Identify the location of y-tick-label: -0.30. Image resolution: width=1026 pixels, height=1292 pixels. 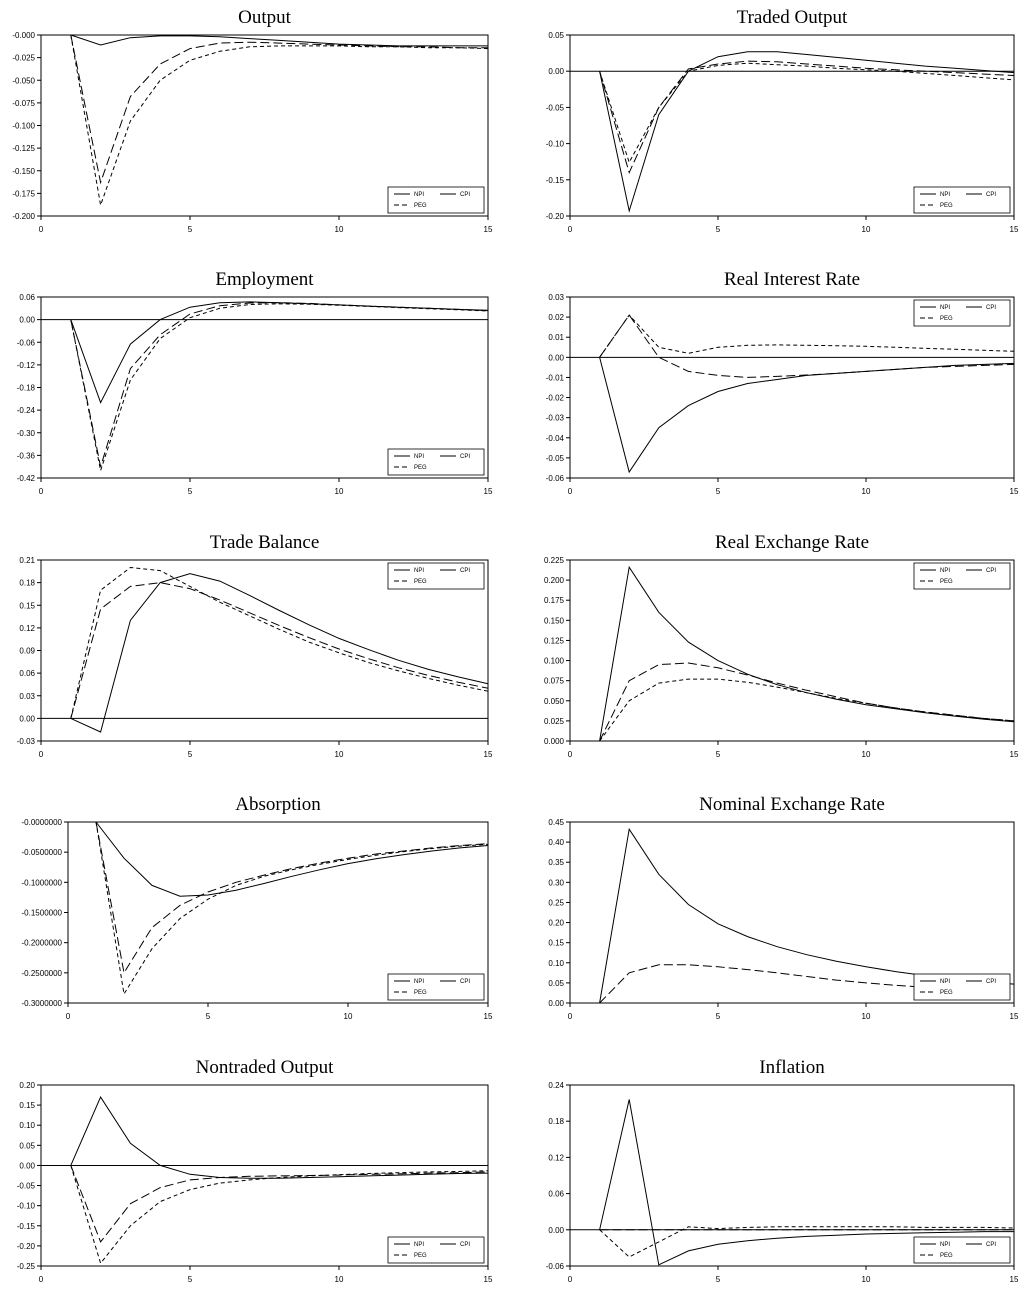
(26, 433).